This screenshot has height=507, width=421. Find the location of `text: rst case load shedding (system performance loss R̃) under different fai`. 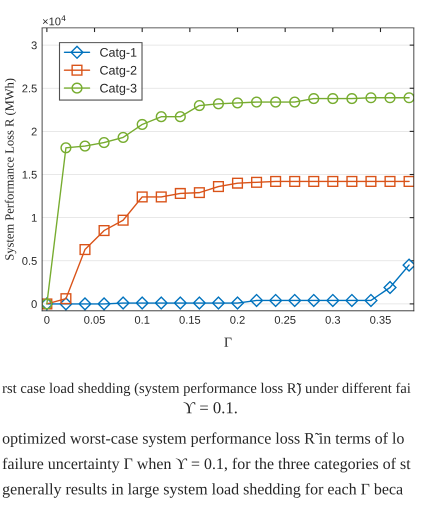

text: rst case load shedding (system performance loss R̃) under different fai is located at coordinates (206, 389).